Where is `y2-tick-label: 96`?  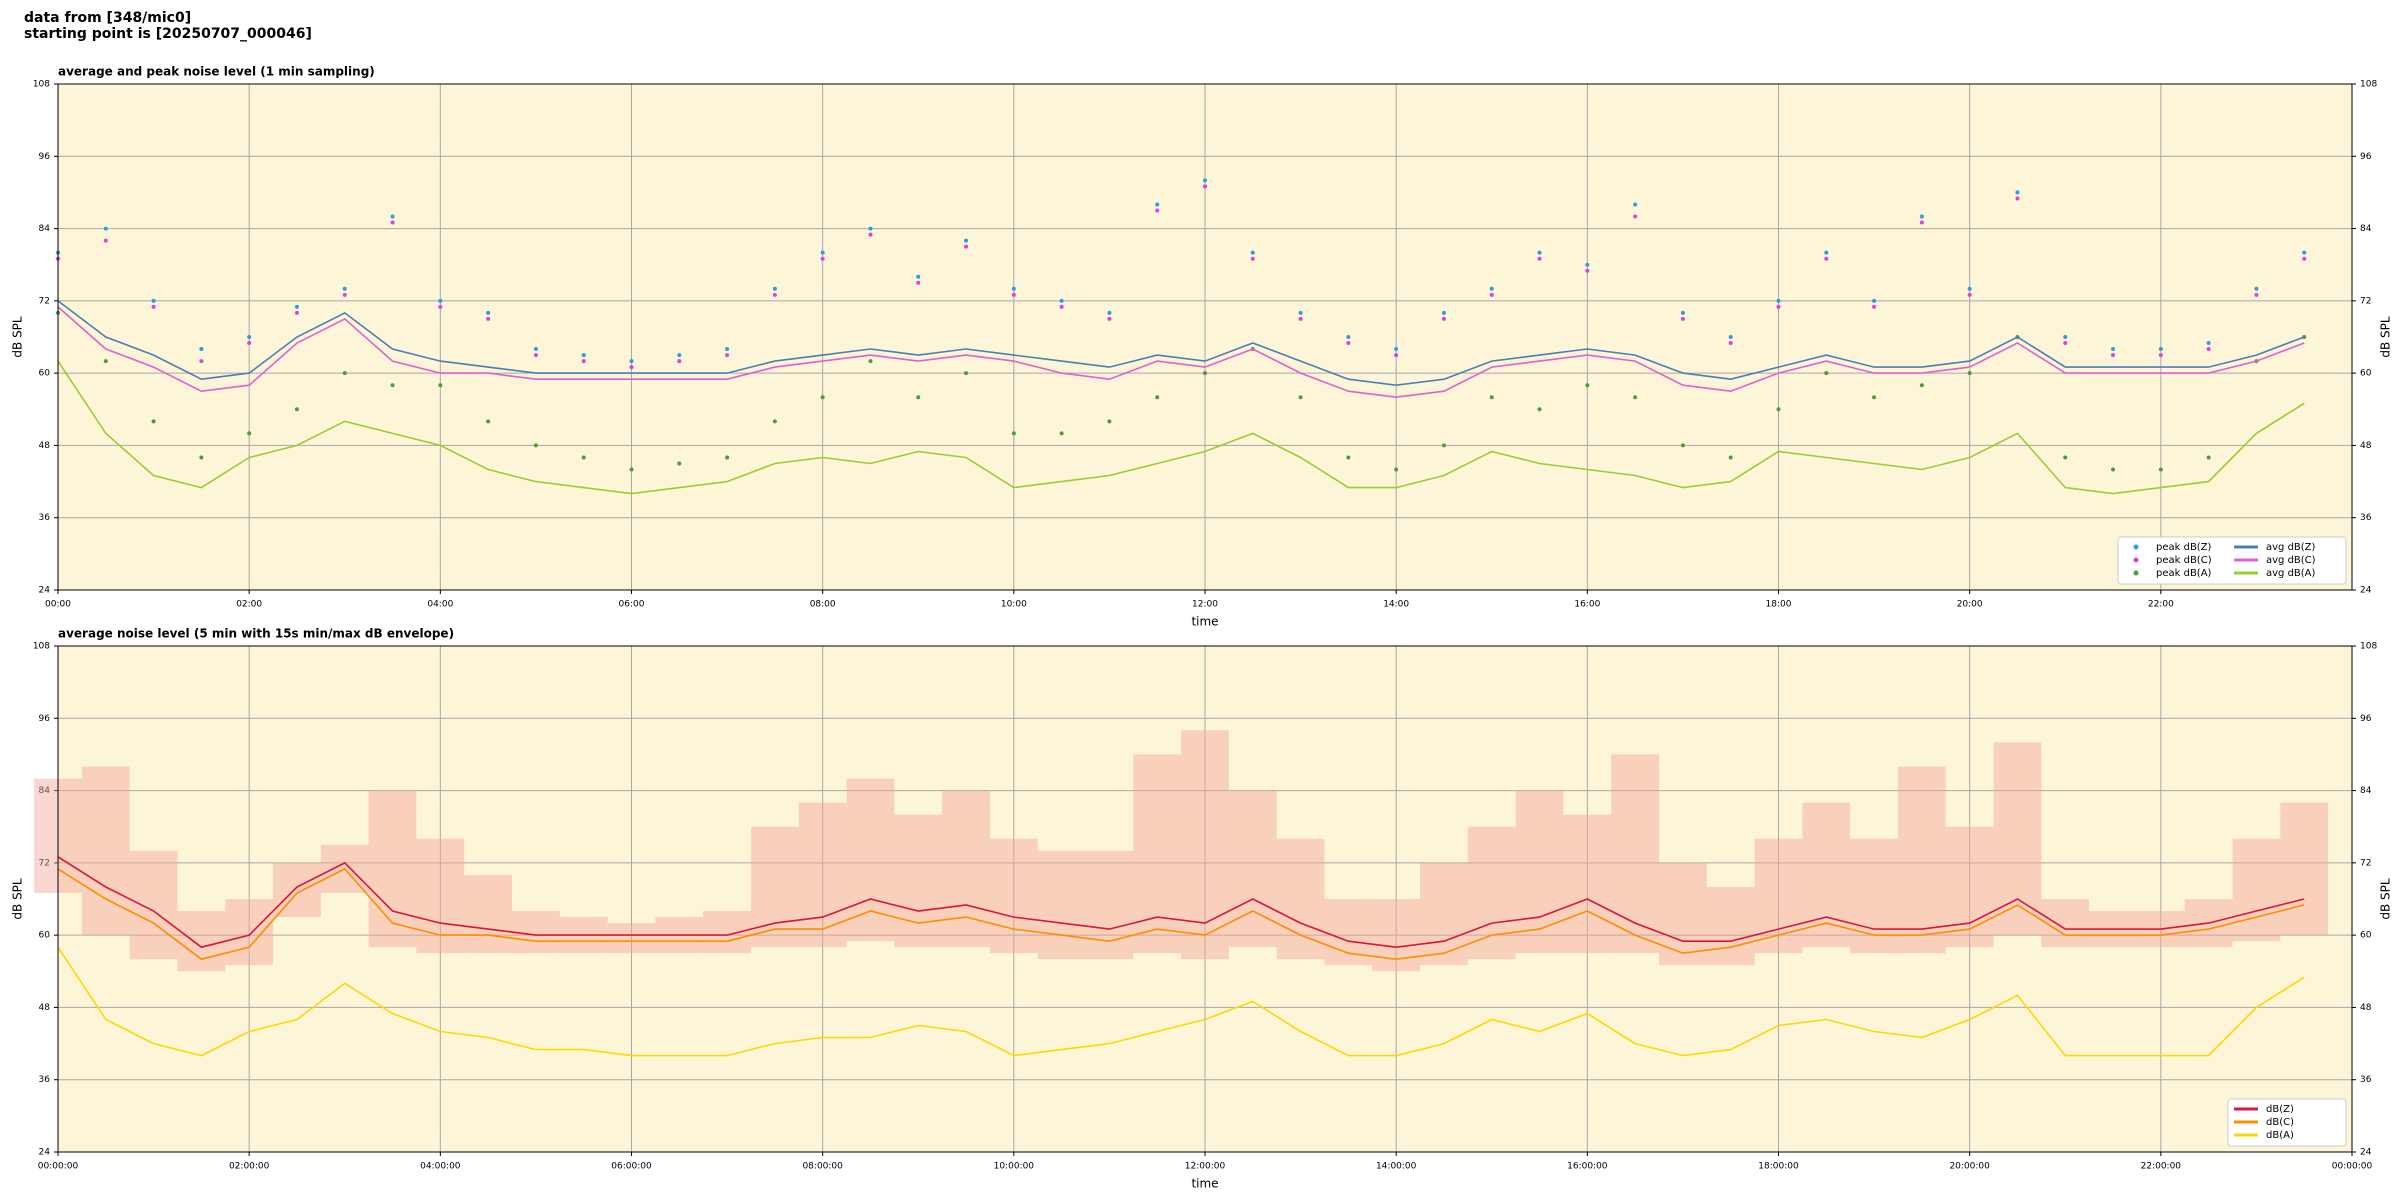
y2-tick-label: 96 is located at coordinates (2366, 719).